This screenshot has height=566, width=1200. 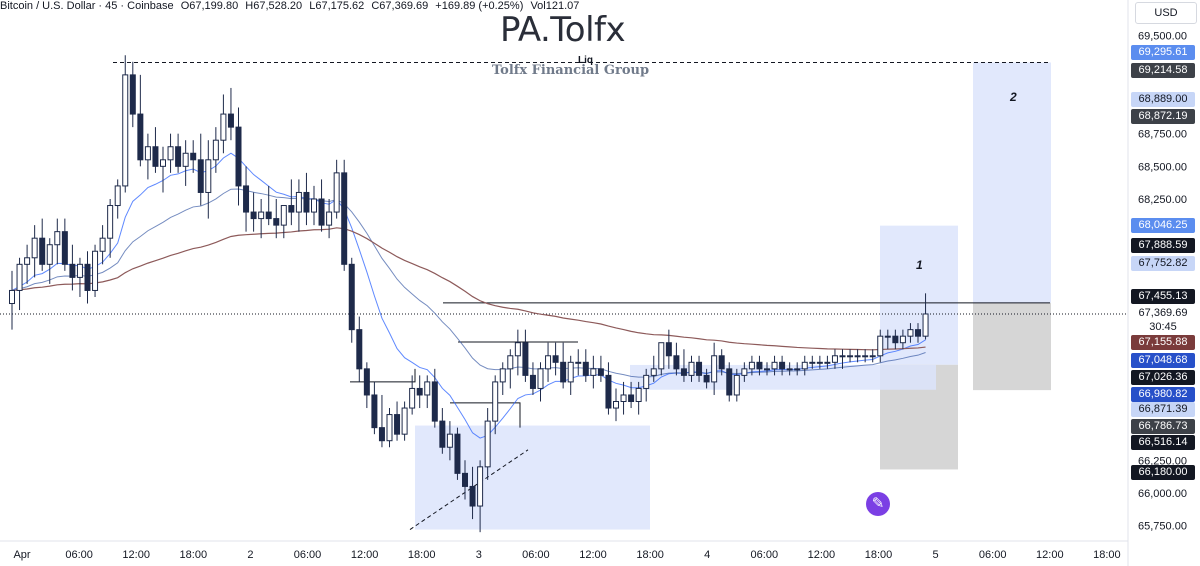 What do you see at coordinates (1012, 182) in the screenshot?
I see `zone-2-target` at bounding box center [1012, 182].